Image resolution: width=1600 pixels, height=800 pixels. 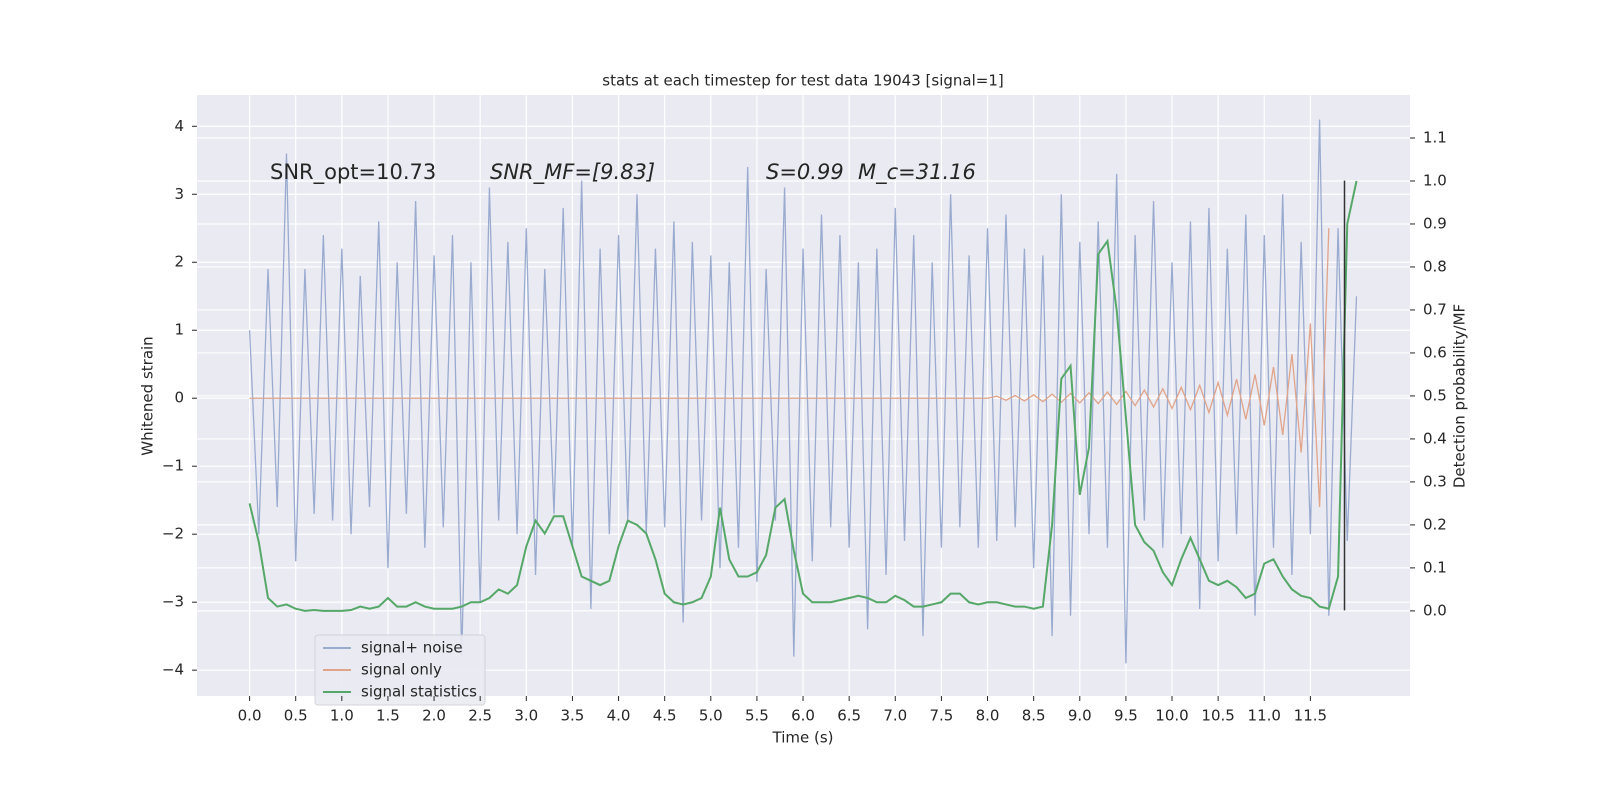 What do you see at coordinates (1435, 309) in the screenshot?
I see `y2-tick-label: 0.7` at bounding box center [1435, 309].